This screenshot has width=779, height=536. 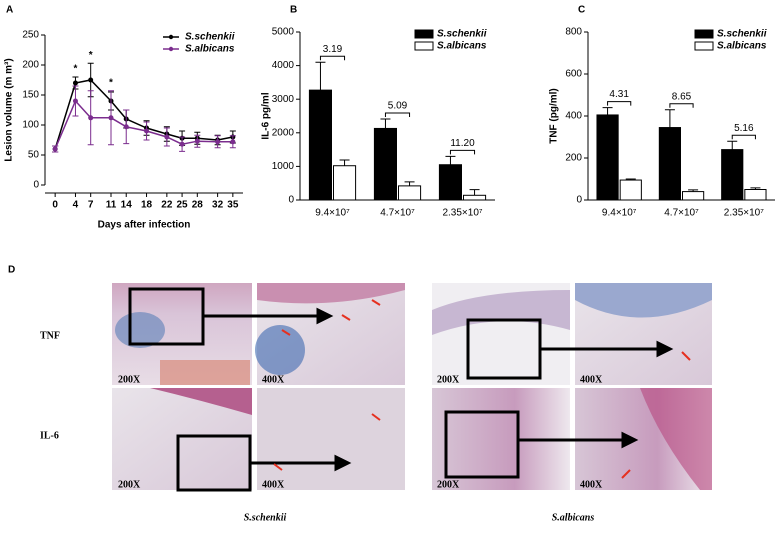 I want to click on ratio-label: 3.19, so click(x=333, y=49).